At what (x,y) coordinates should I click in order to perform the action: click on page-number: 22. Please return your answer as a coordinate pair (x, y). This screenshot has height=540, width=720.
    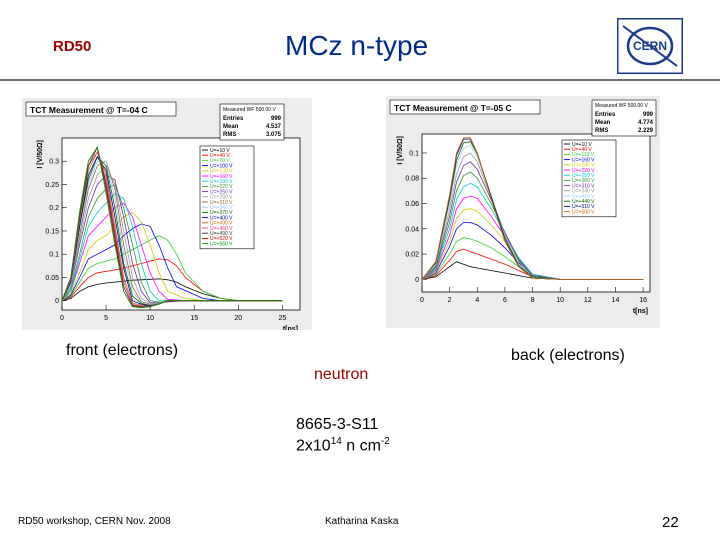
    Looking at the image, I should click on (670, 522).